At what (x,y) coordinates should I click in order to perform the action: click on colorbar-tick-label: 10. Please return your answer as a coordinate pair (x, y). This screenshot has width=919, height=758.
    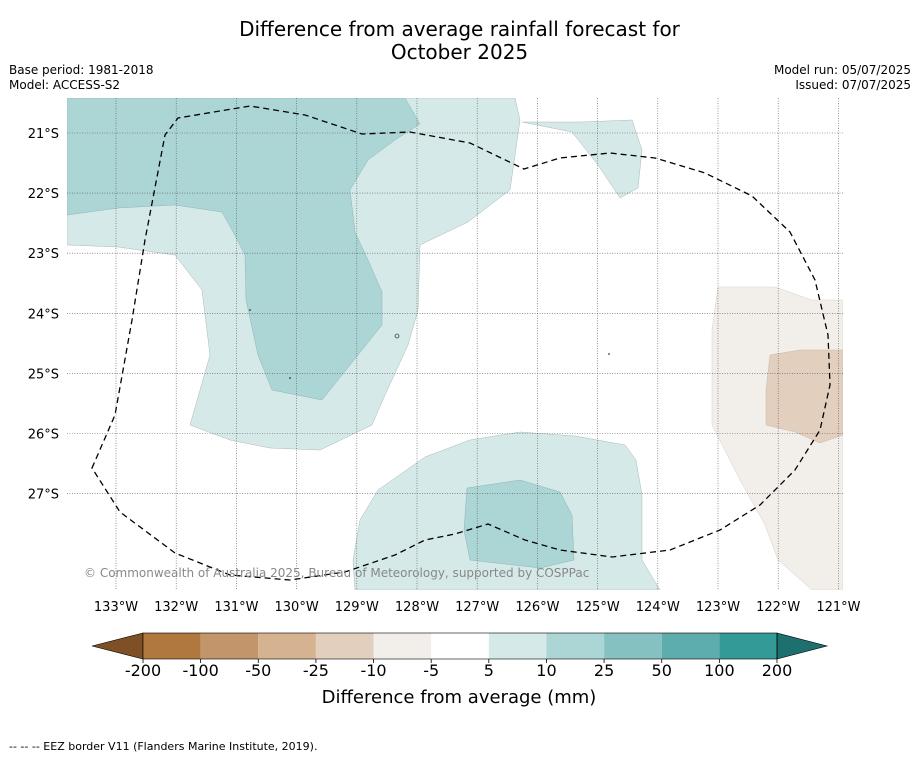
    Looking at the image, I should click on (546, 670).